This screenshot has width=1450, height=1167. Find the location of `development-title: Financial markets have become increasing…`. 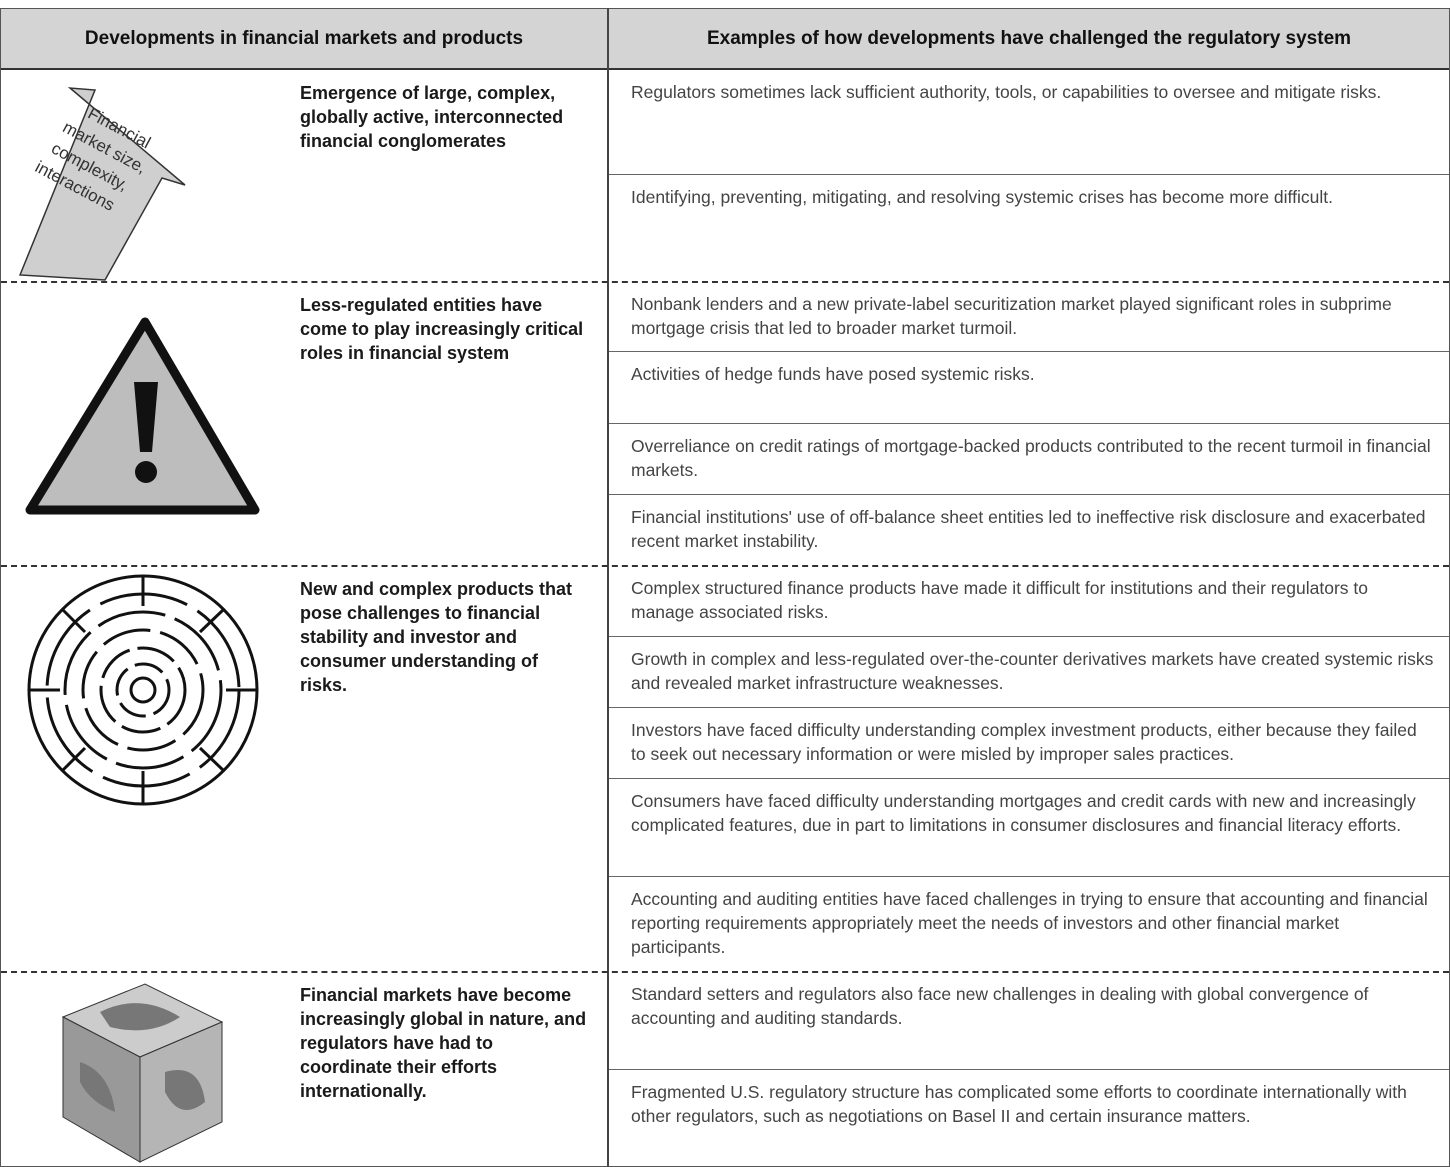

development-title: Financial markets have become increasing… is located at coordinates (443, 1043).